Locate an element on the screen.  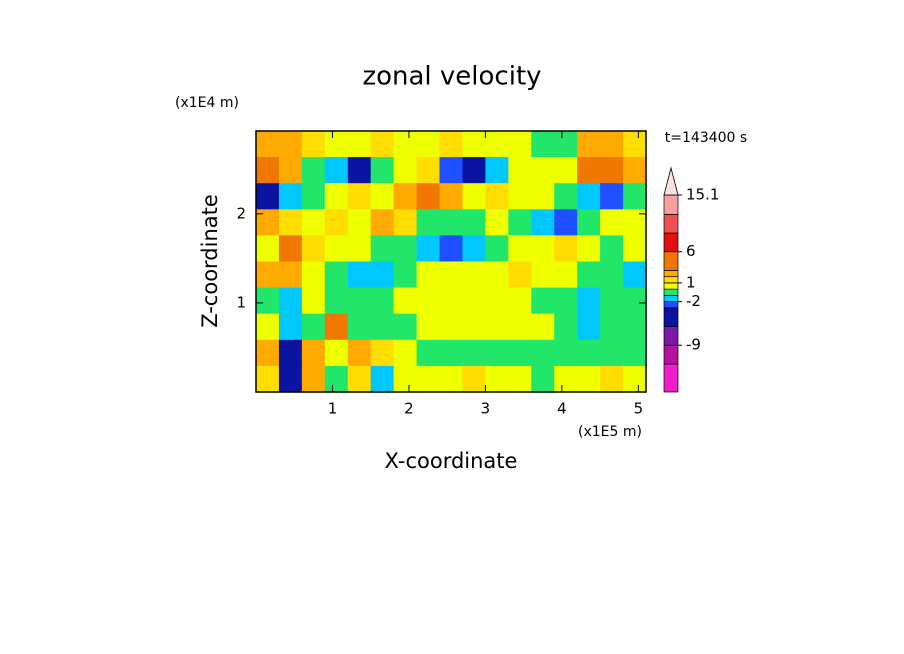
colorbar-tick-label: -9 is located at coordinates (693, 345).